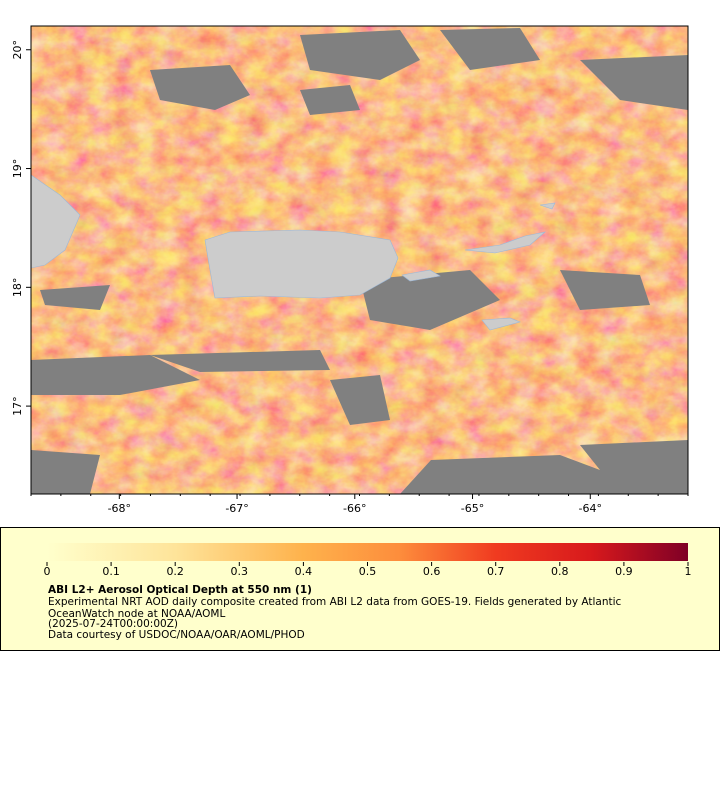  Describe the element at coordinates (236, 508) in the screenshot. I see `x-tick-label: -67°` at that location.